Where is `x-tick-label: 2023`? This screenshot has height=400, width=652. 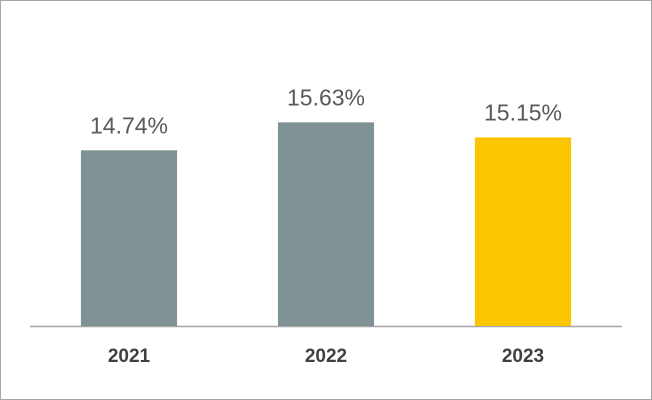 x-tick-label: 2023 is located at coordinates (523, 356).